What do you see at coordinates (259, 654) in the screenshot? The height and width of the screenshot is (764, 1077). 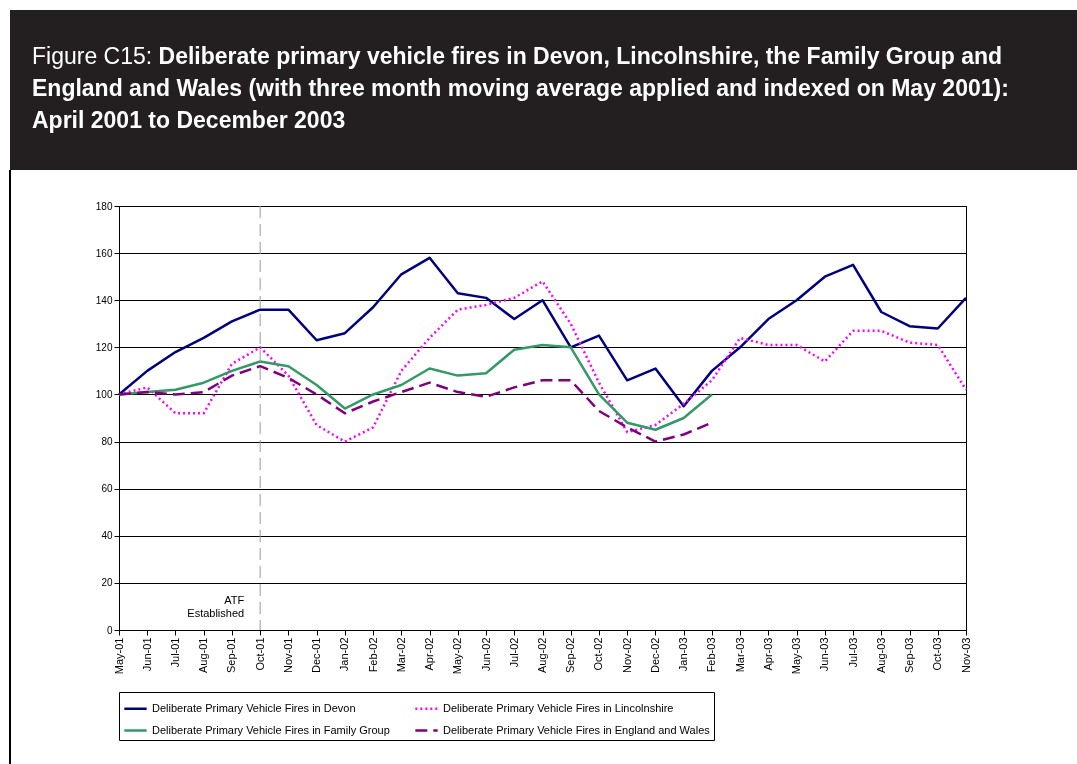 I see `x-tick-label: Oct-01` at bounding box center [259, 654].